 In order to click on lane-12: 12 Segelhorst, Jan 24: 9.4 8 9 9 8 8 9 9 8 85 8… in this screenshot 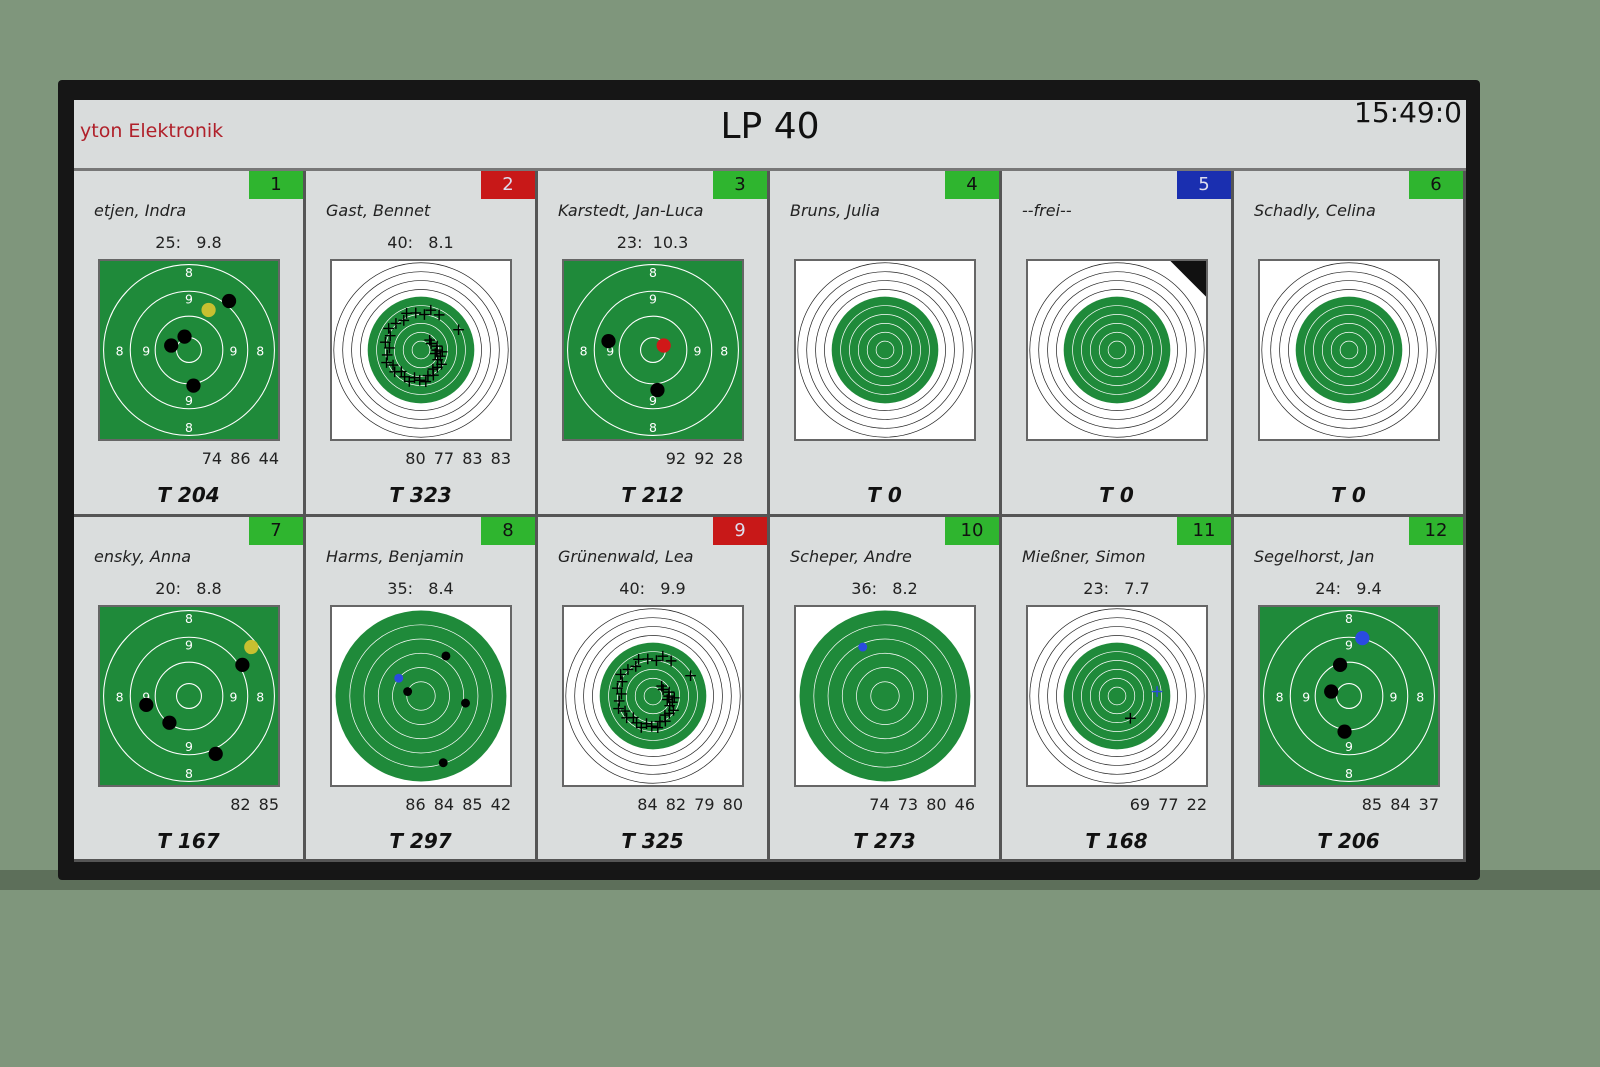, I will do `click(1350, 689)`.